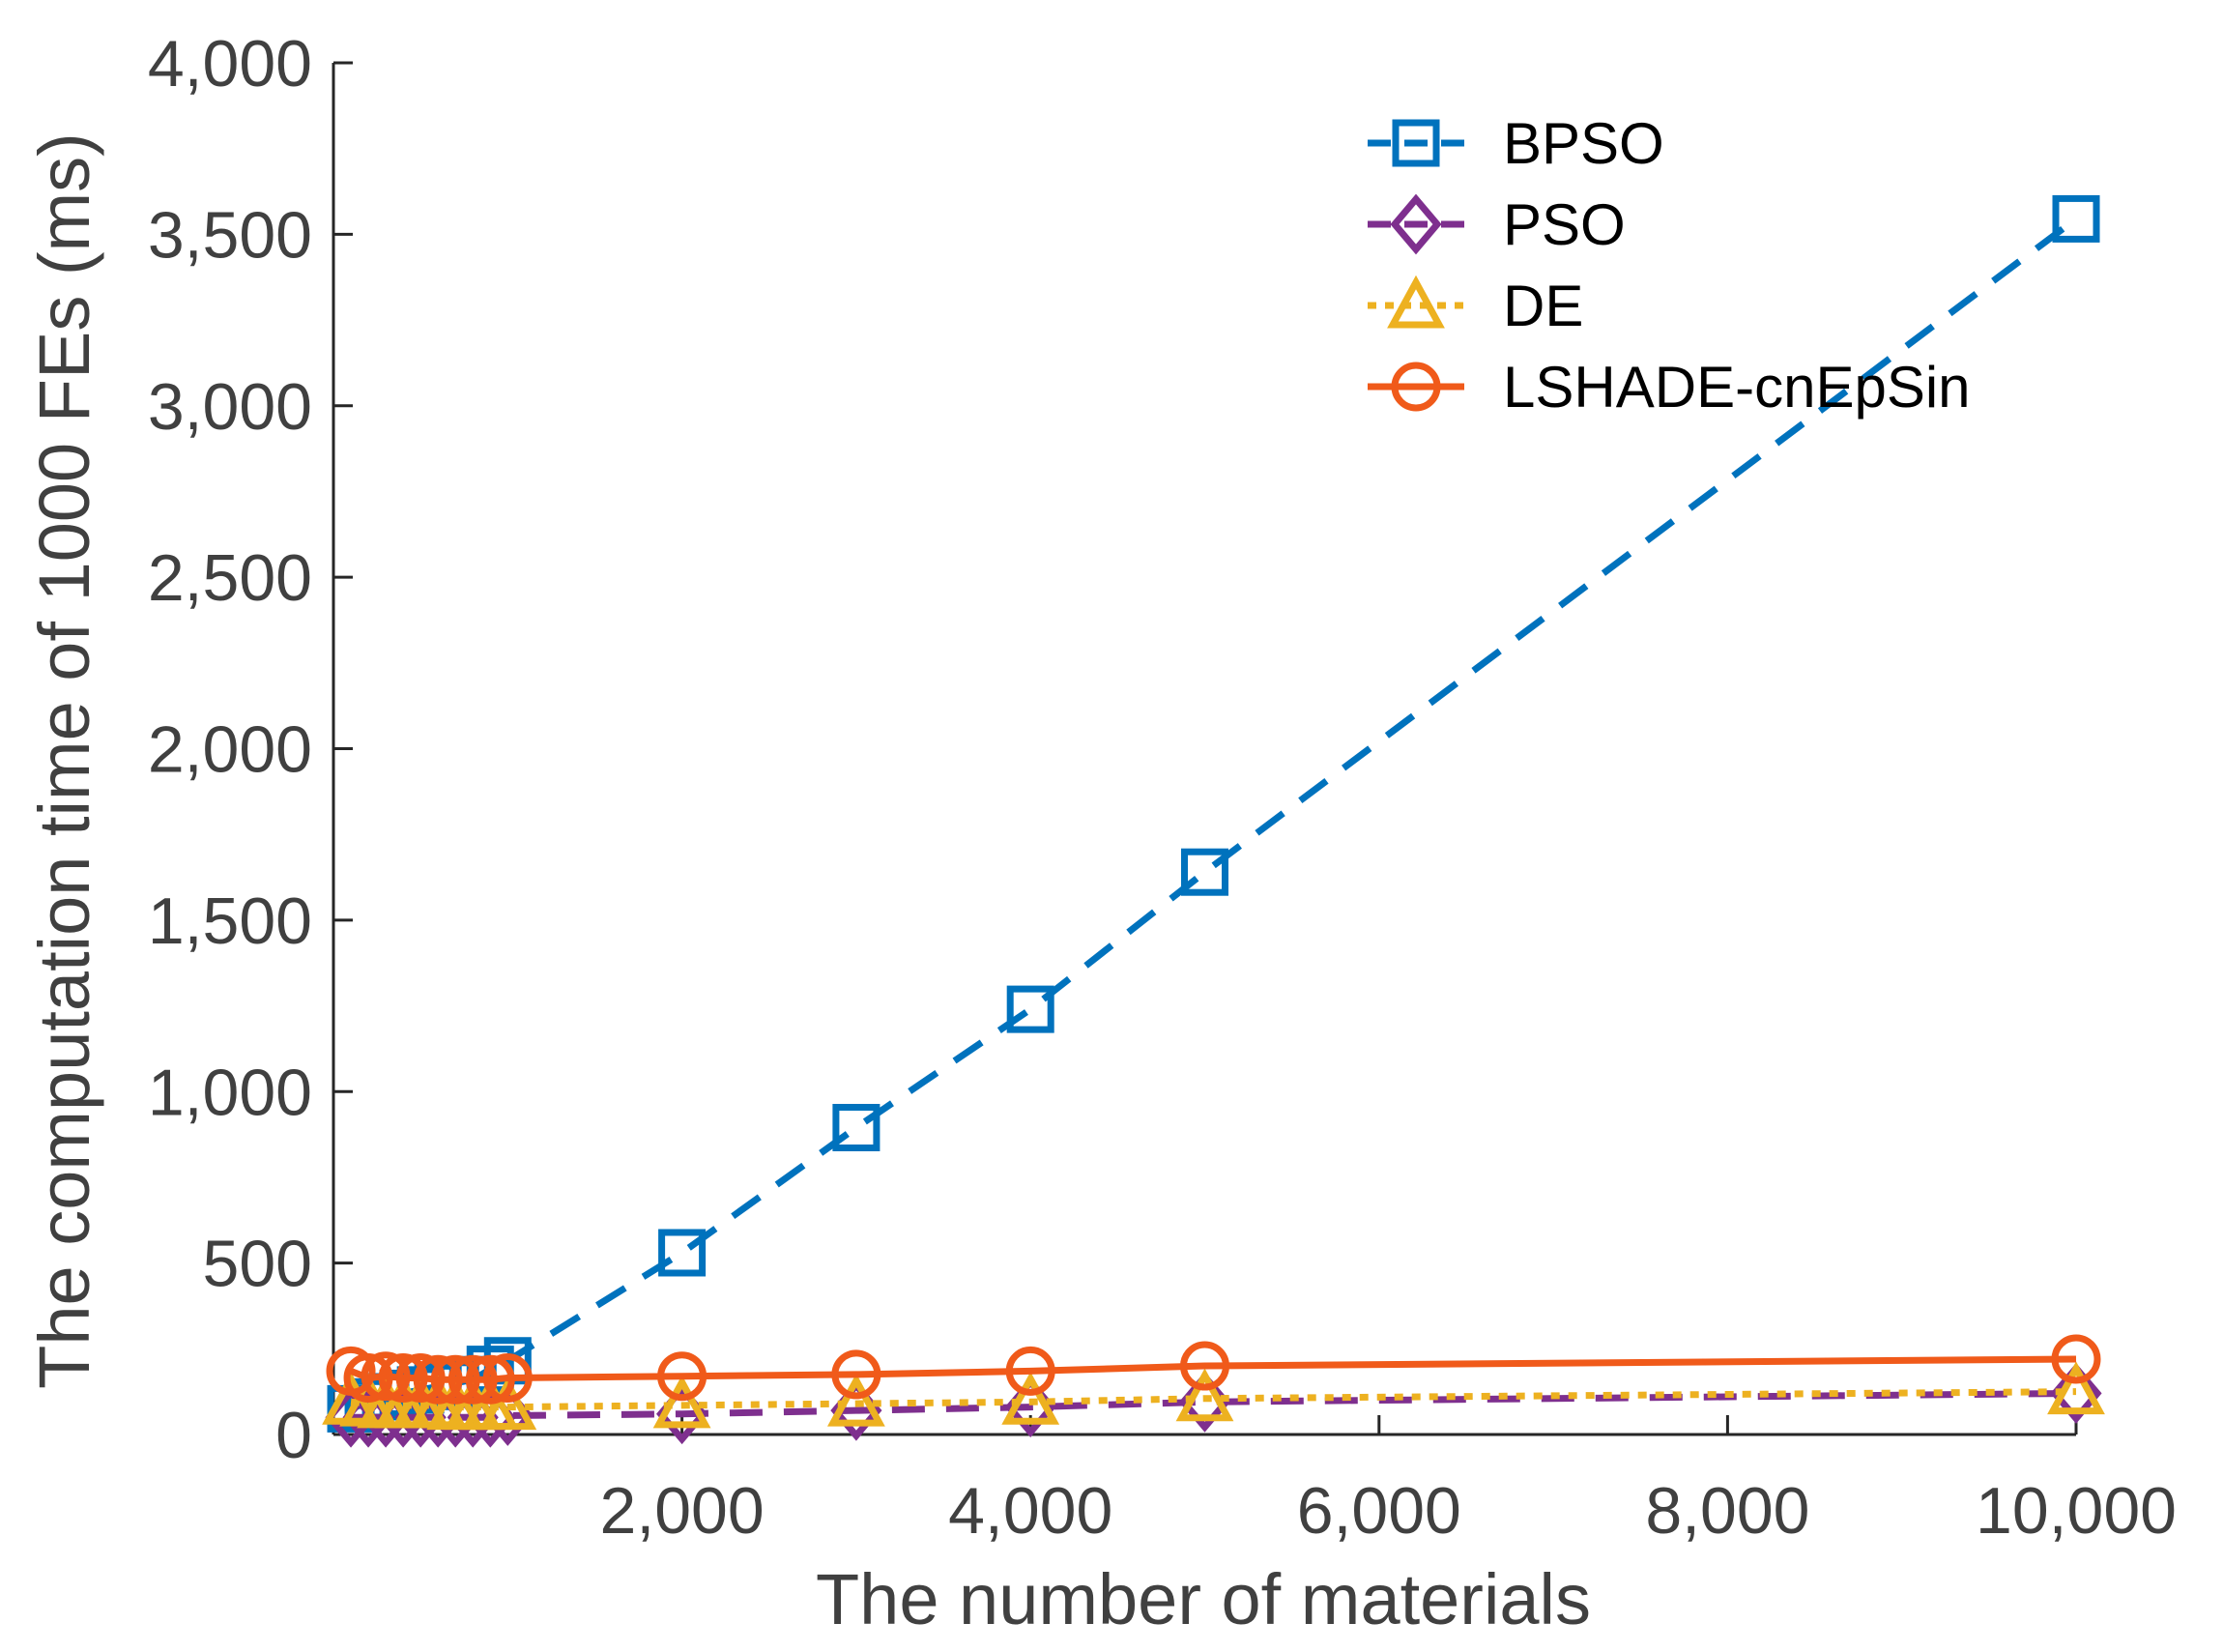 Image resolution: width=2223 pixels, height=1652 pixels. I want to click on y-tick-label: 0, so click(294, 1435).